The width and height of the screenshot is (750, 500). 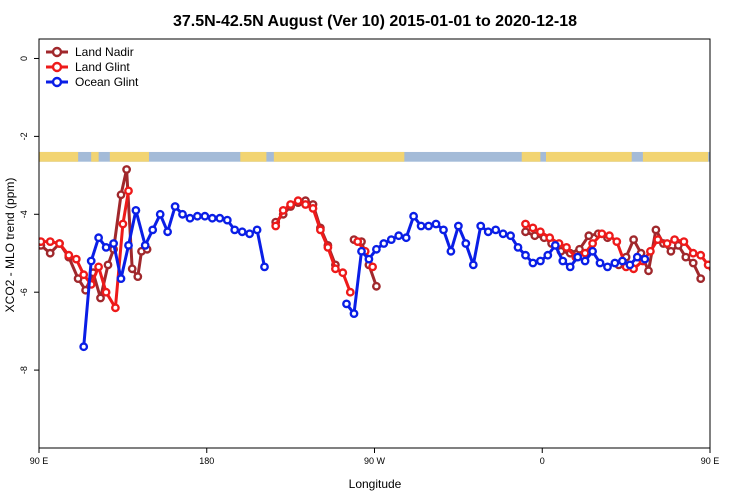 I want to click on legend-swatch-marker, so click(x=57, y=52).